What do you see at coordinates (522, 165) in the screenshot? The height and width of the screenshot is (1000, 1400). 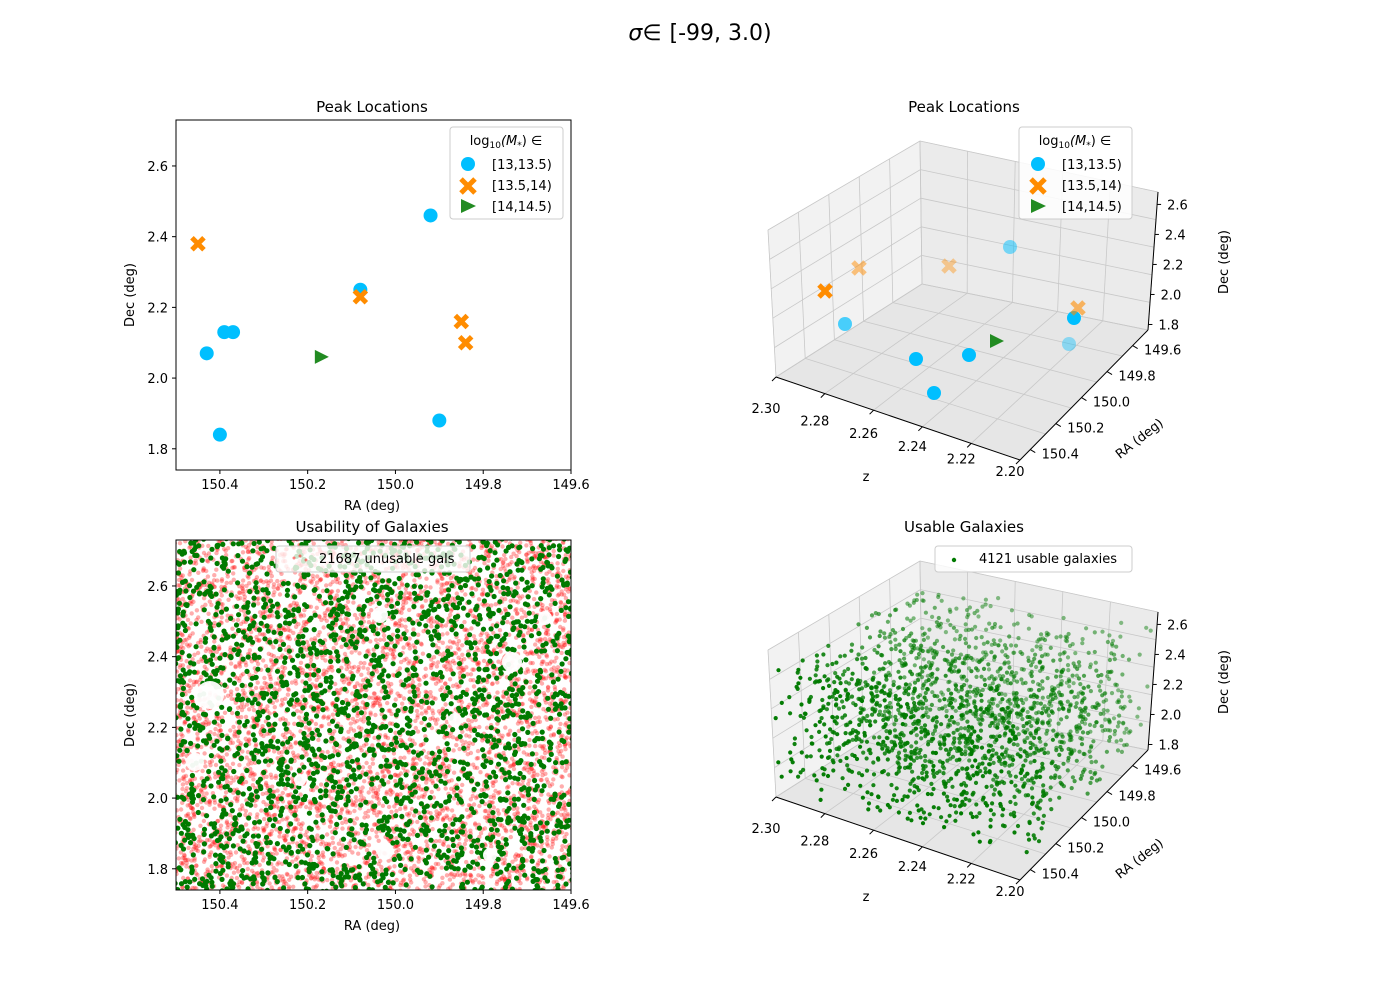 I see `legend-label: [13,13.5)` at bounding box center [522, 165].